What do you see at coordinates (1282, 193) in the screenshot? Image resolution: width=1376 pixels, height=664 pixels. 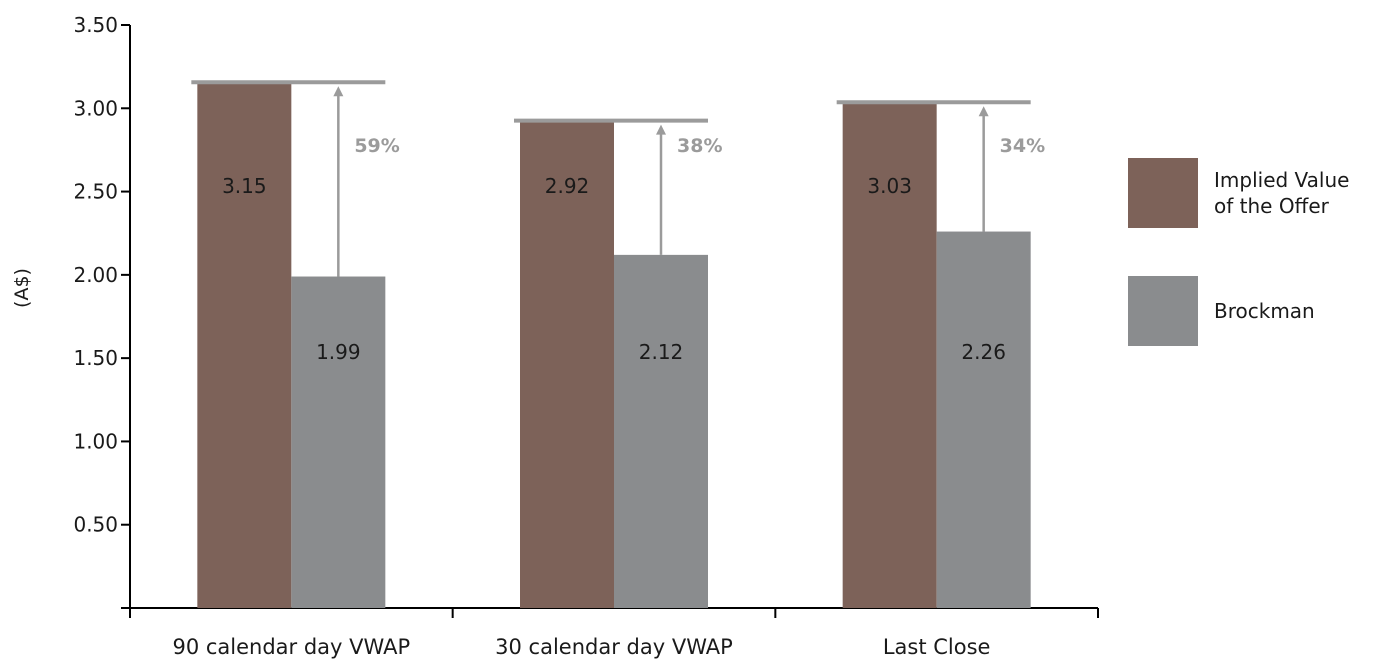 I see `legend-label-offer: Implied Value of the Offer` at bounding box center [1282, 193].